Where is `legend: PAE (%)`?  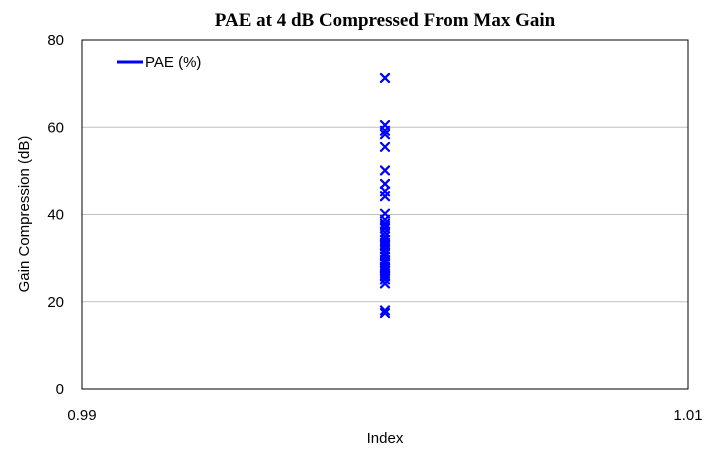
legend: PAE (%) is located at coordinates (159, 62).